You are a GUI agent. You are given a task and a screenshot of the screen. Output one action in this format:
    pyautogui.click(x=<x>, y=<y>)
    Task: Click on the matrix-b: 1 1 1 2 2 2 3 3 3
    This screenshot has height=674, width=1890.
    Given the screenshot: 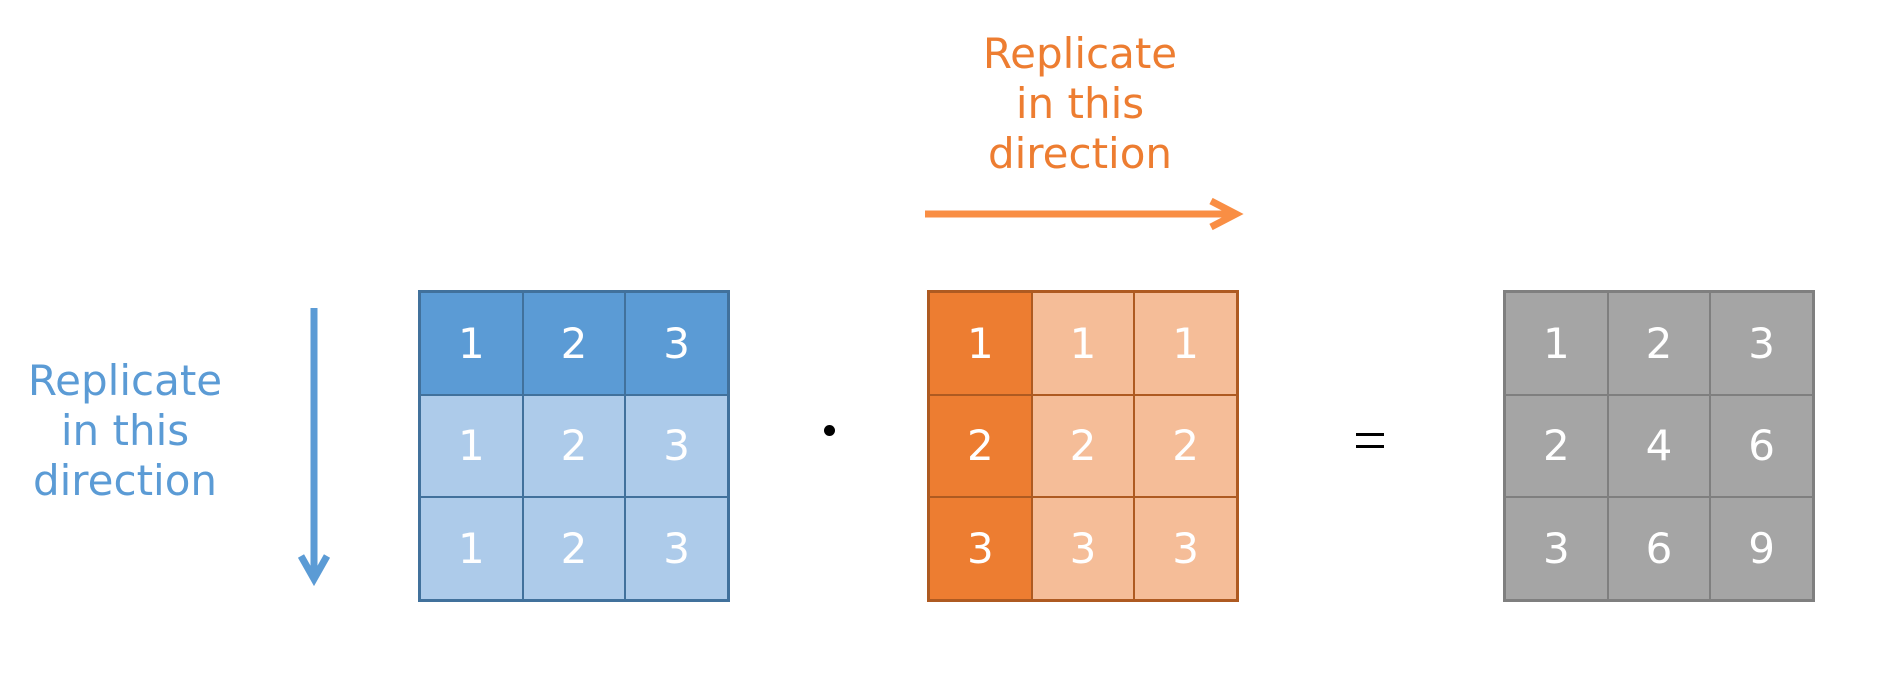 What is the action you would take?
    pyautogui.click(x=1083, y=446)
    